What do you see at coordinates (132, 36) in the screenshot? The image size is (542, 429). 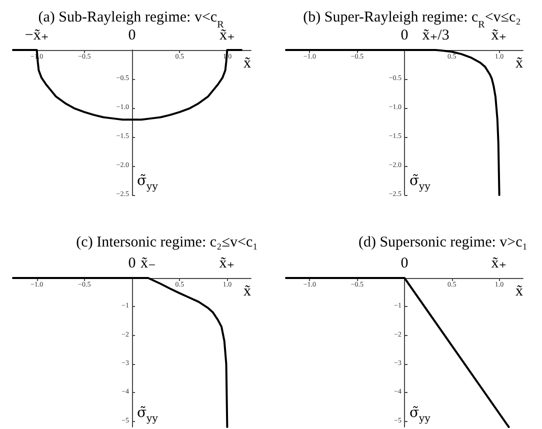 I see `text: 0` at bounding box center [132, 36].